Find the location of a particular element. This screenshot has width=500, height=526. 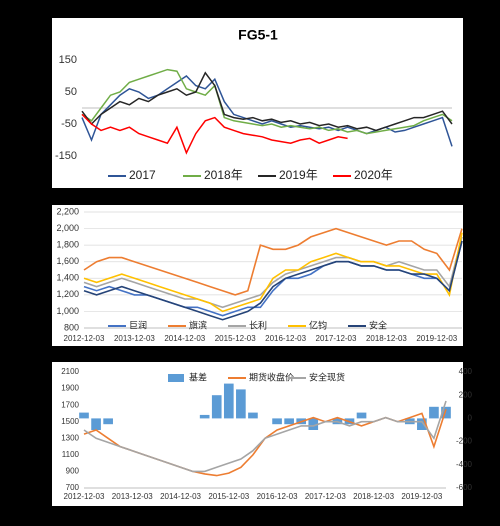

legend-label: 2019年 is located at coordinates (298, 175).